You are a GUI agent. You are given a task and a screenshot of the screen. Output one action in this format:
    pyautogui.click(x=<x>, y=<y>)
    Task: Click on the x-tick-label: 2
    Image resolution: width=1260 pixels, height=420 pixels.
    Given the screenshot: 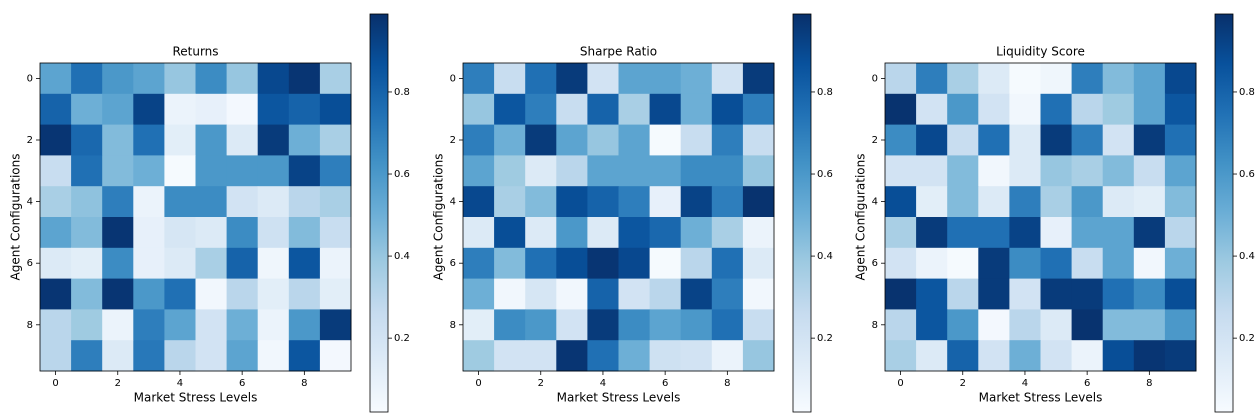 What is the action you would take?
    pyautogui.click(x=541, y=383)
    